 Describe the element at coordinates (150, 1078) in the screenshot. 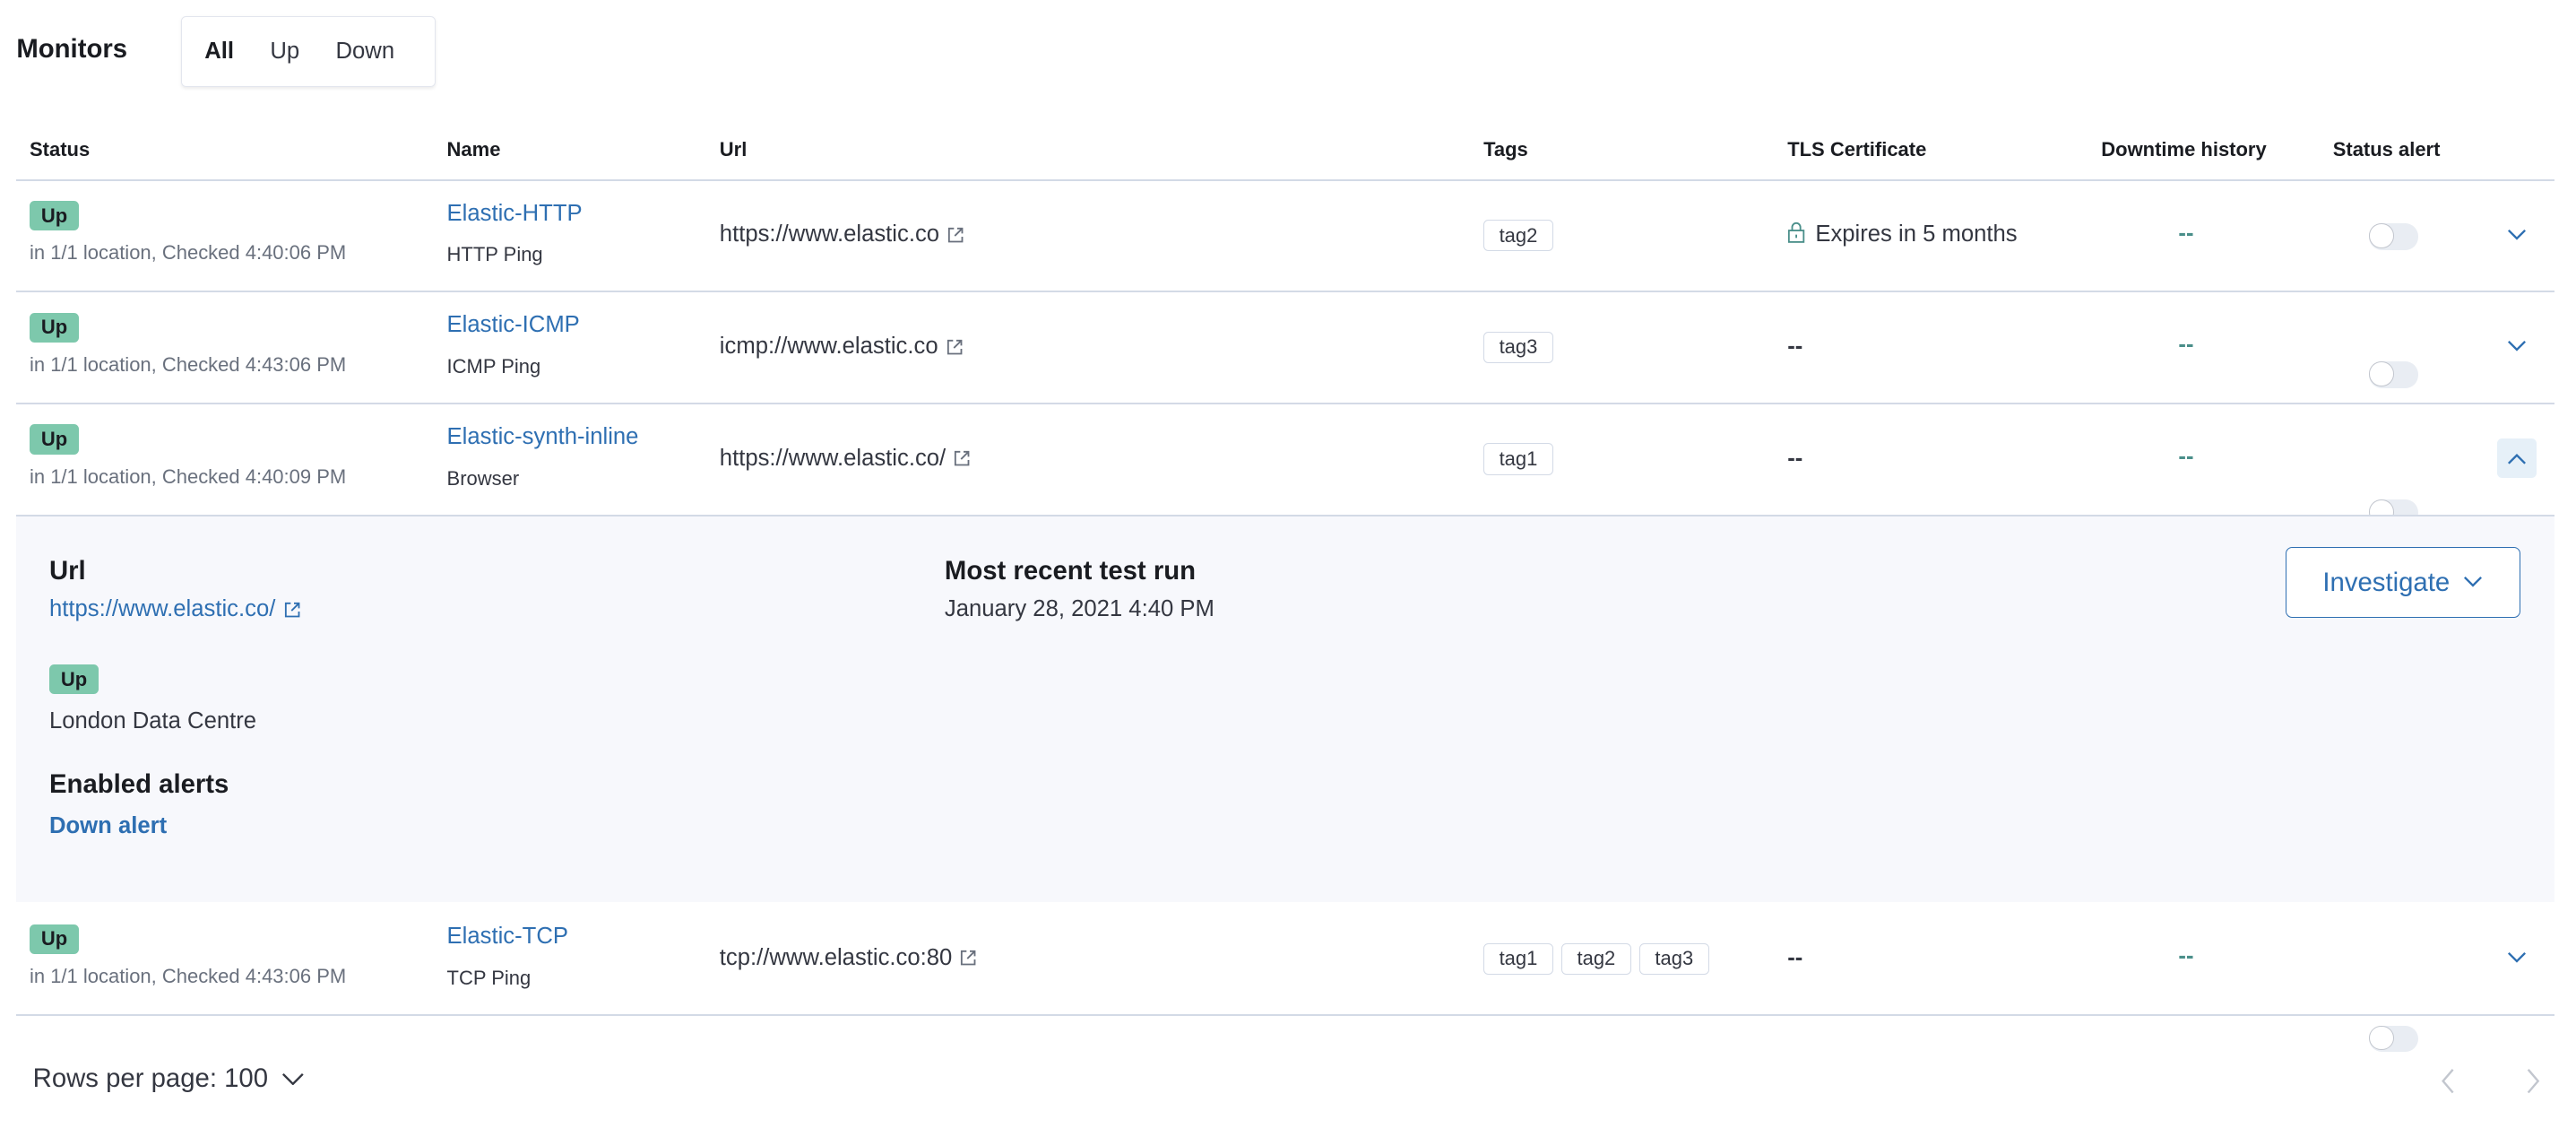

I see `rows-per-page-label: Rows per page: 100` at that location.